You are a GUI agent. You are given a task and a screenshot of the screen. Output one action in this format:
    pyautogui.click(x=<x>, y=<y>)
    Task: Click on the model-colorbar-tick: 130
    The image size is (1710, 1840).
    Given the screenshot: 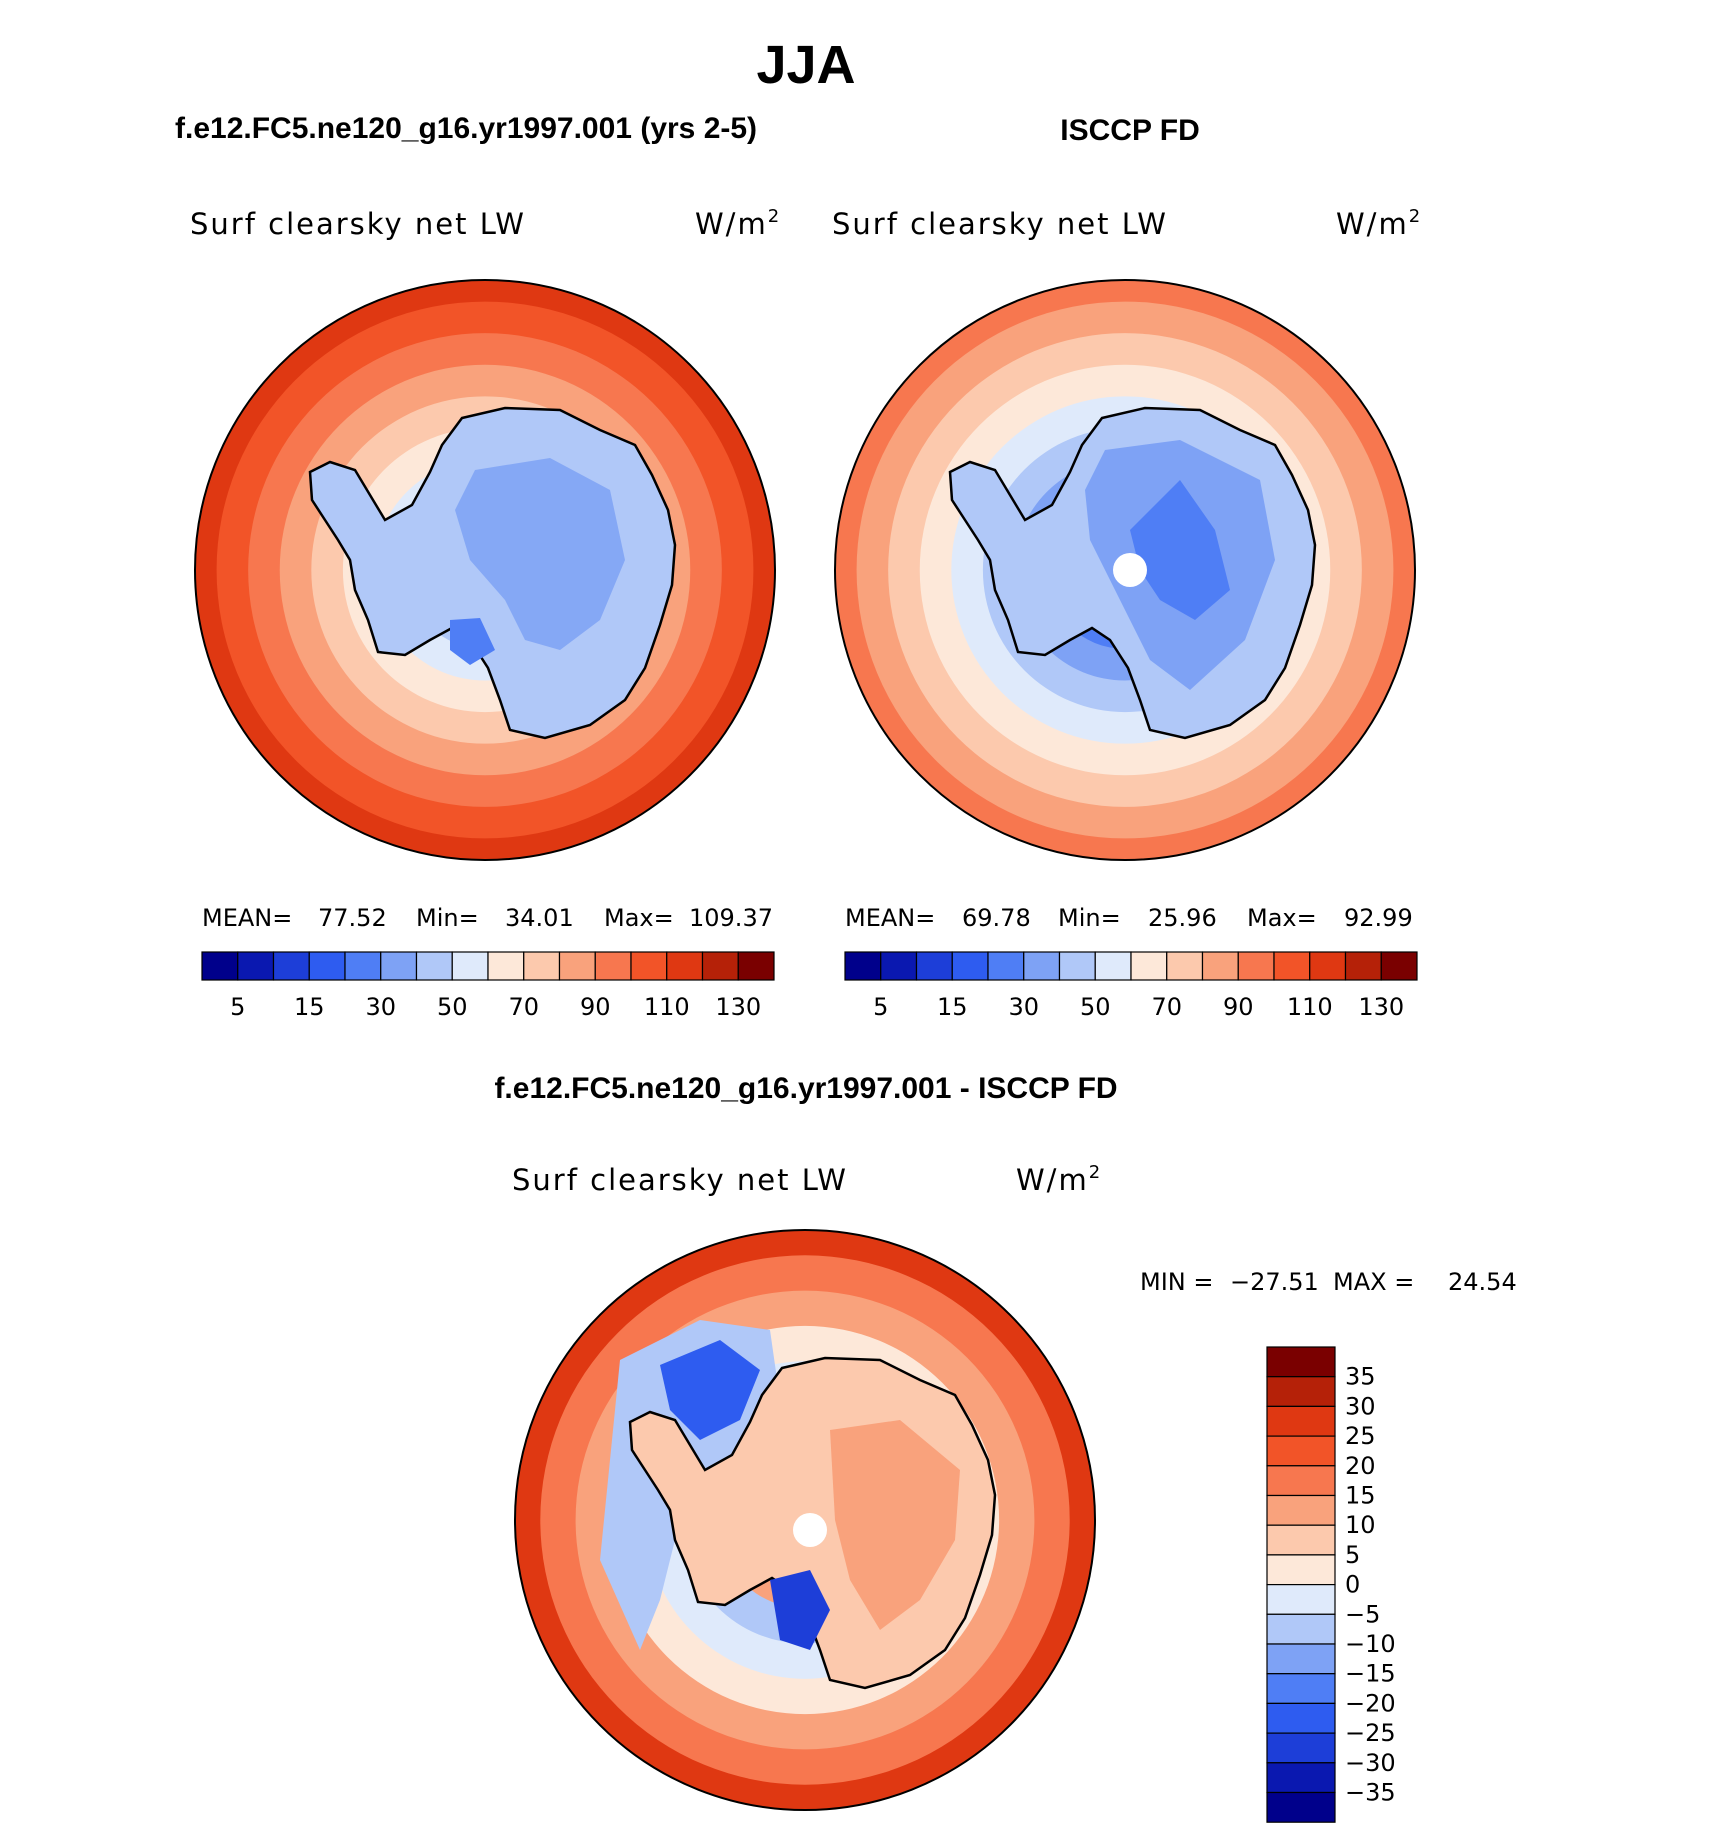 What is the action you would take?
    pyautogui.click(x=738, y=1007)
    